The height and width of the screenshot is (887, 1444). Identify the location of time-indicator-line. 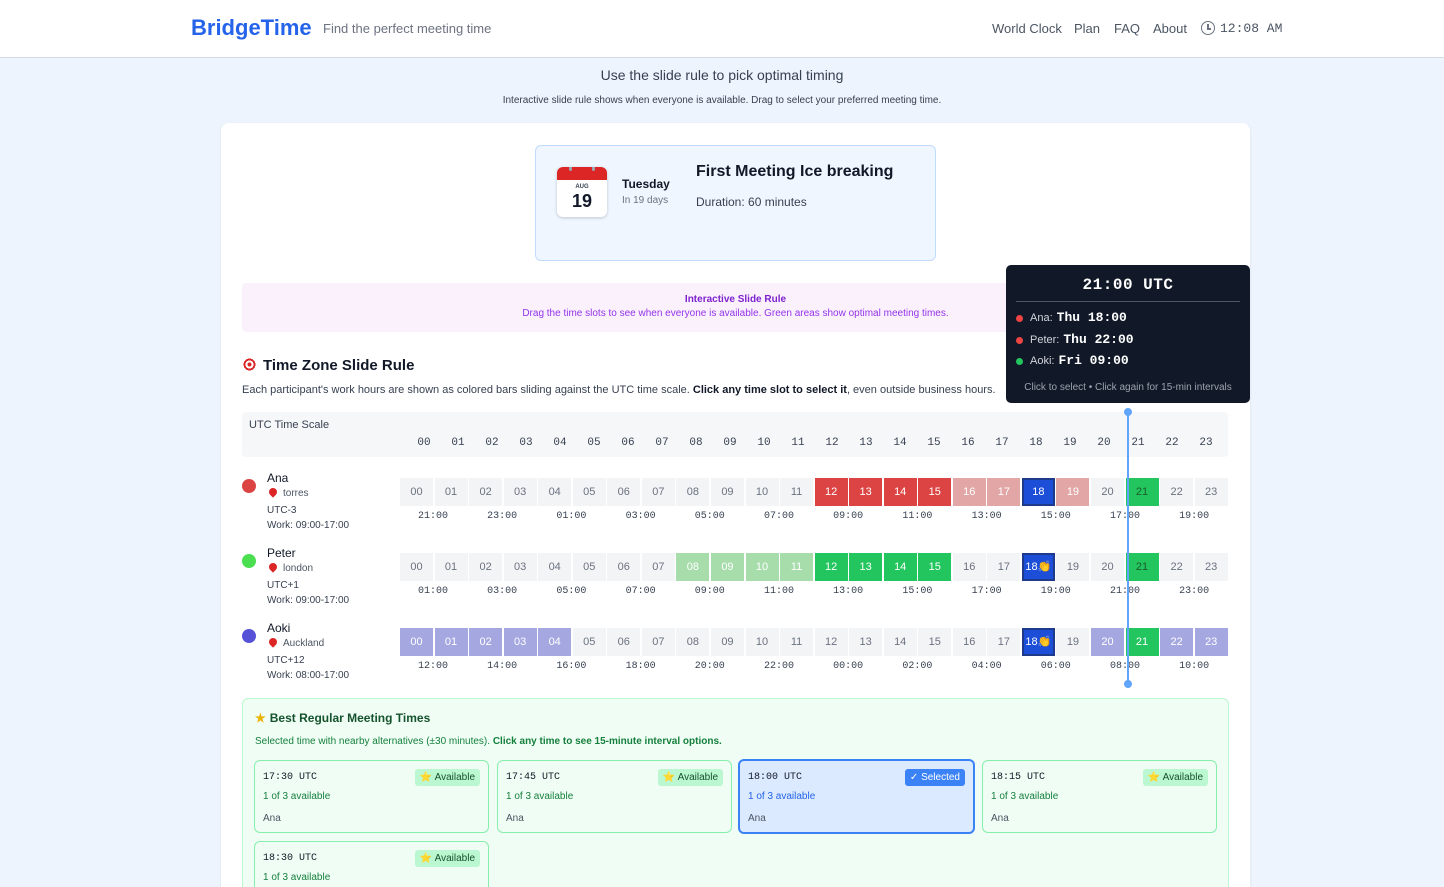
(1128, 548).